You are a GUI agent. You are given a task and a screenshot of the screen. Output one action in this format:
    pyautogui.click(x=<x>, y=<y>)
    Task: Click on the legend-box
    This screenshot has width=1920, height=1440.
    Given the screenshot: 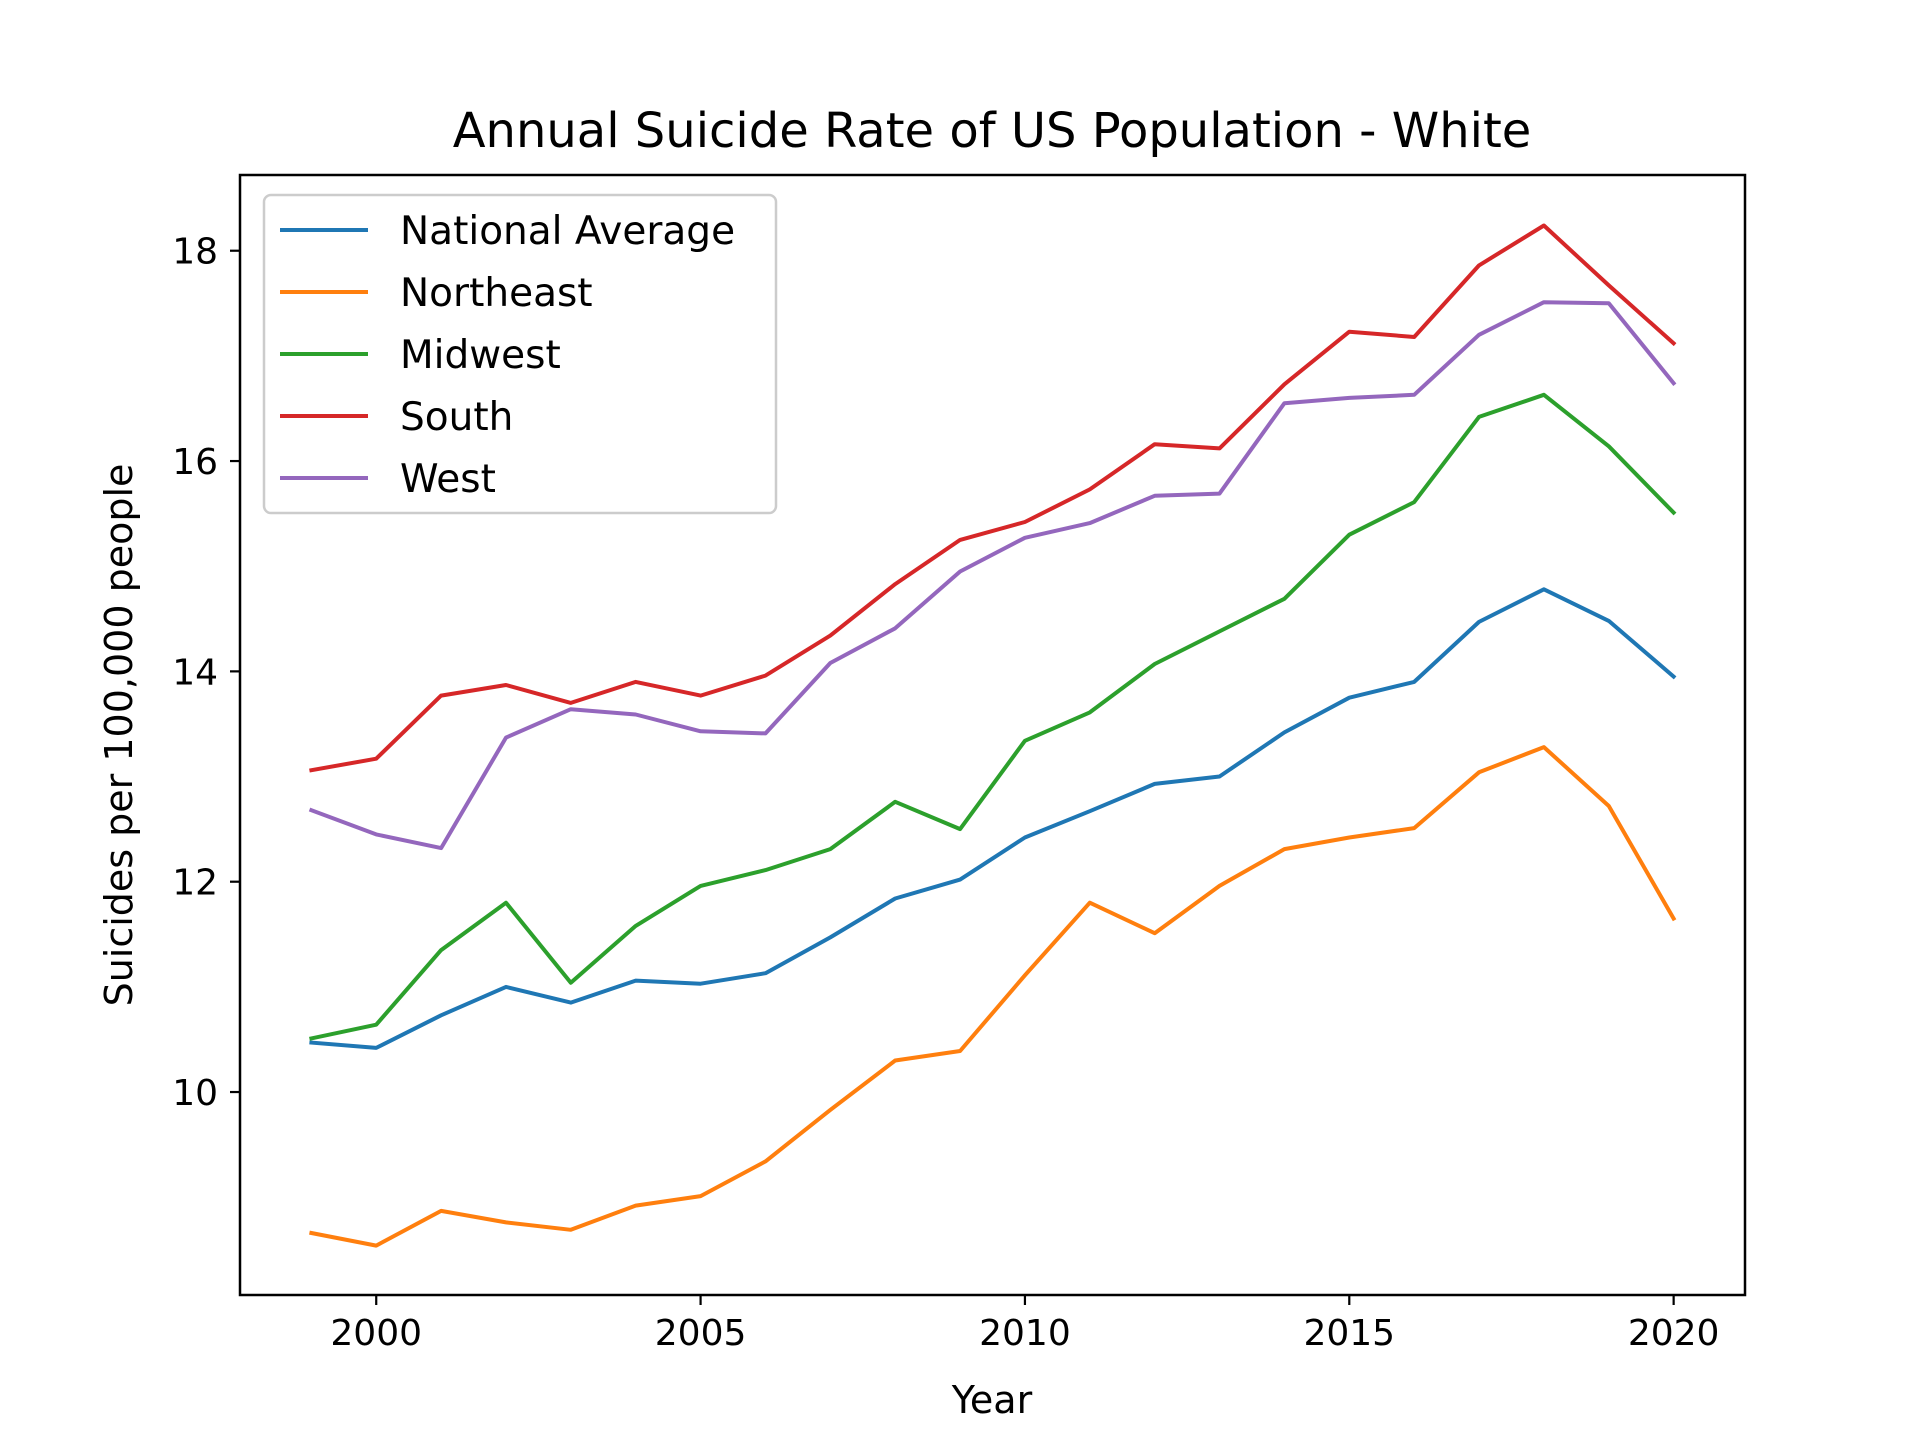 What is the action you would take?
    pyautogui.click(x=520, y=354)
    